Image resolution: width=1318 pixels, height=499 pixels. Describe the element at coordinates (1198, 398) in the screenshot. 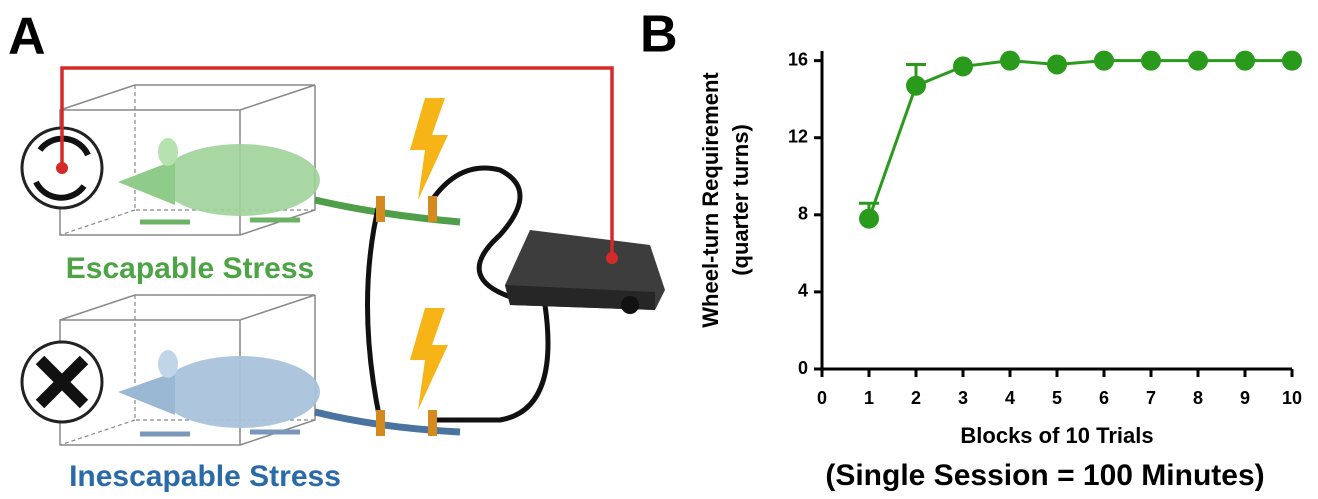

I see `x-tick-label: 8` at that location.